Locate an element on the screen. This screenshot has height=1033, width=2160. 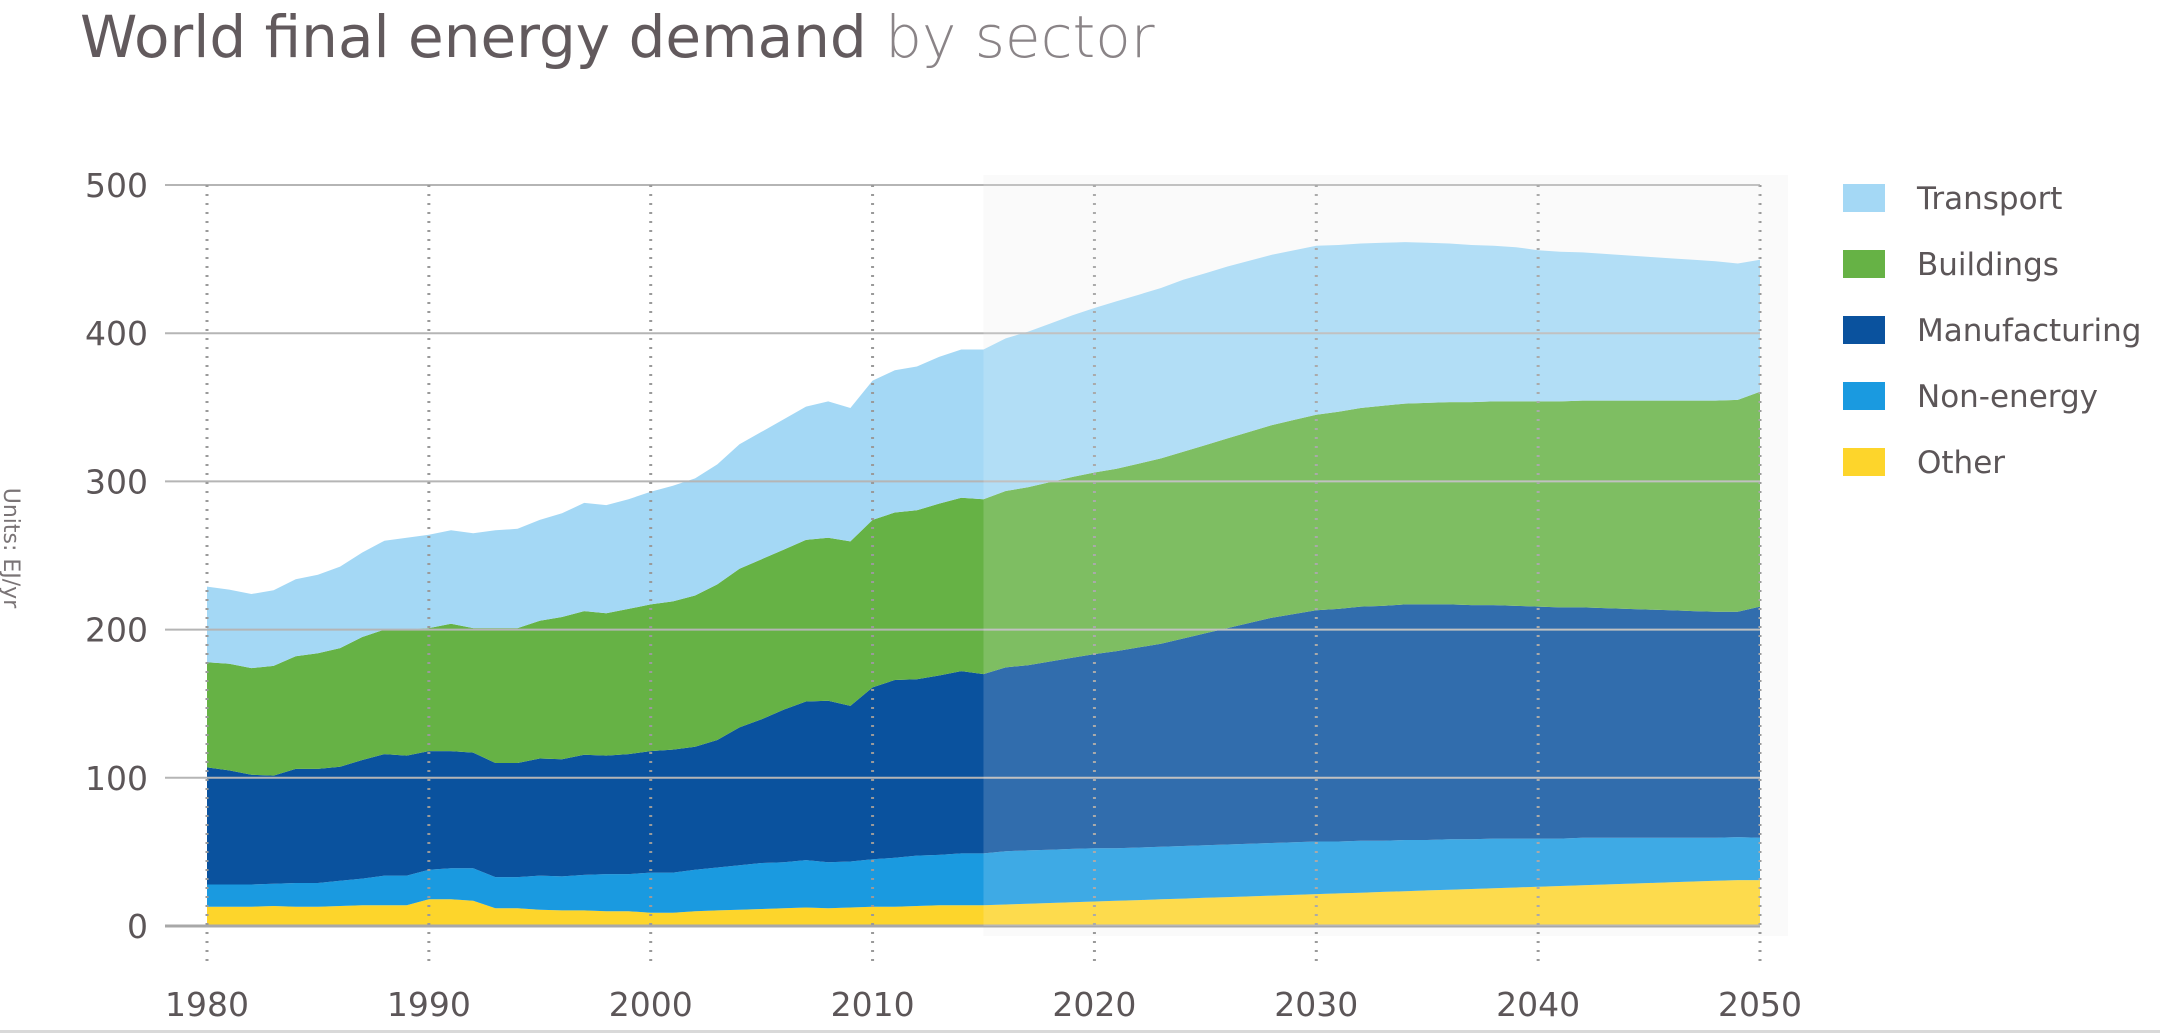
y-tick-label: 500 is located at coordinates (116, 185).